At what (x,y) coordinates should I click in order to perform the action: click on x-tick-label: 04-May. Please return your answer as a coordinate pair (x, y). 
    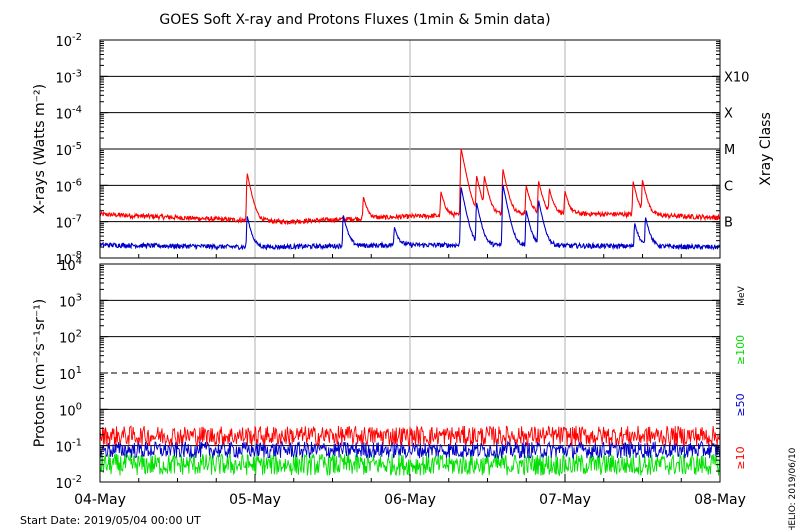
    Looking at the image, I should click on (100, 500).